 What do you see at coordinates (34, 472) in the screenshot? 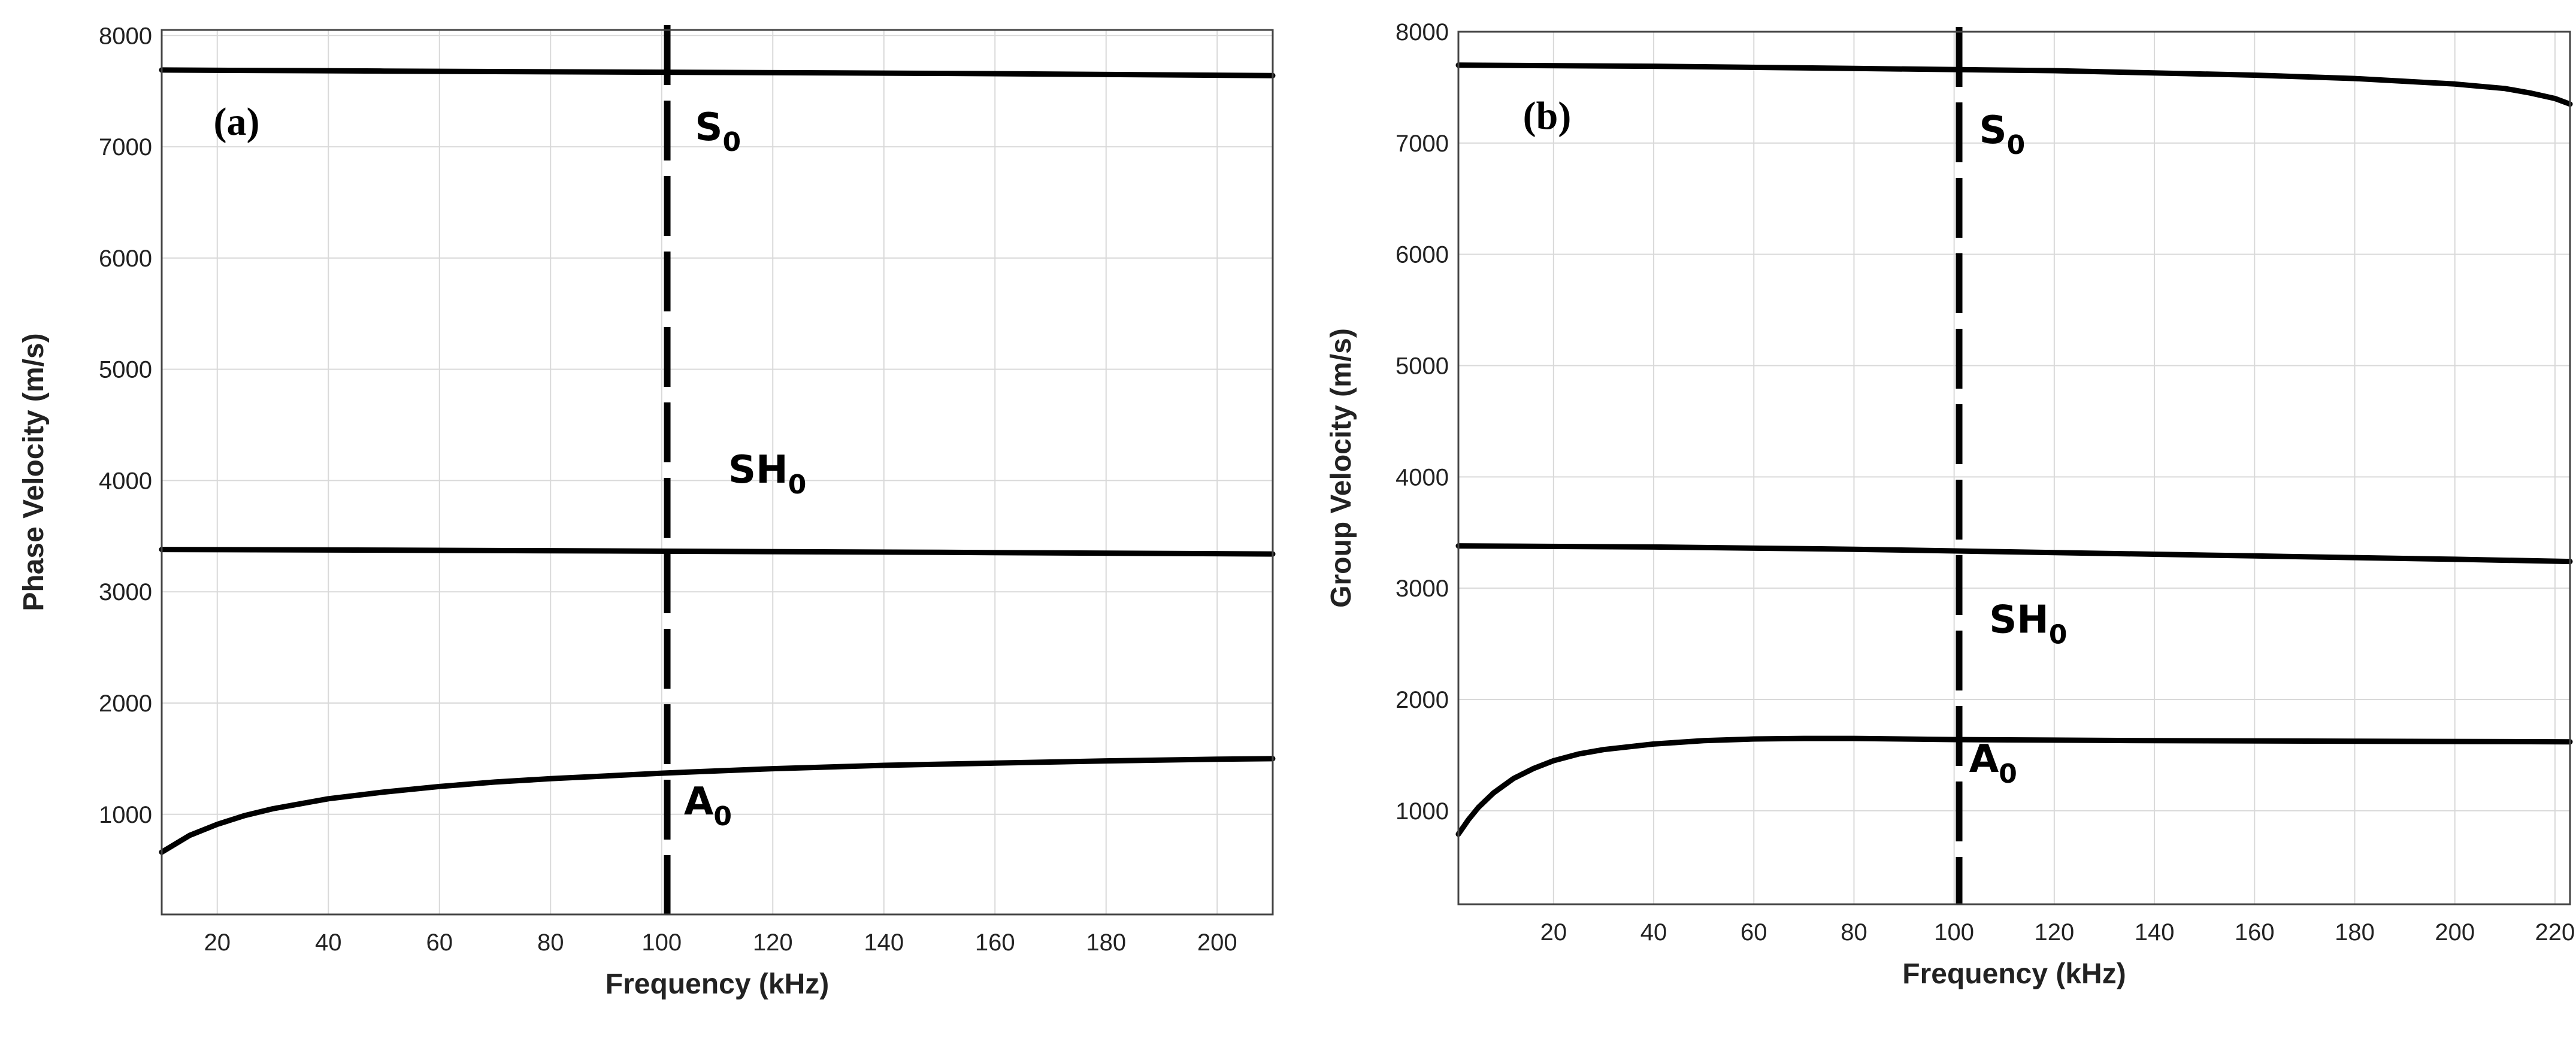
I see `y-axis-label: Phase Velocity (m/s)` at bounding box center [34, 472].